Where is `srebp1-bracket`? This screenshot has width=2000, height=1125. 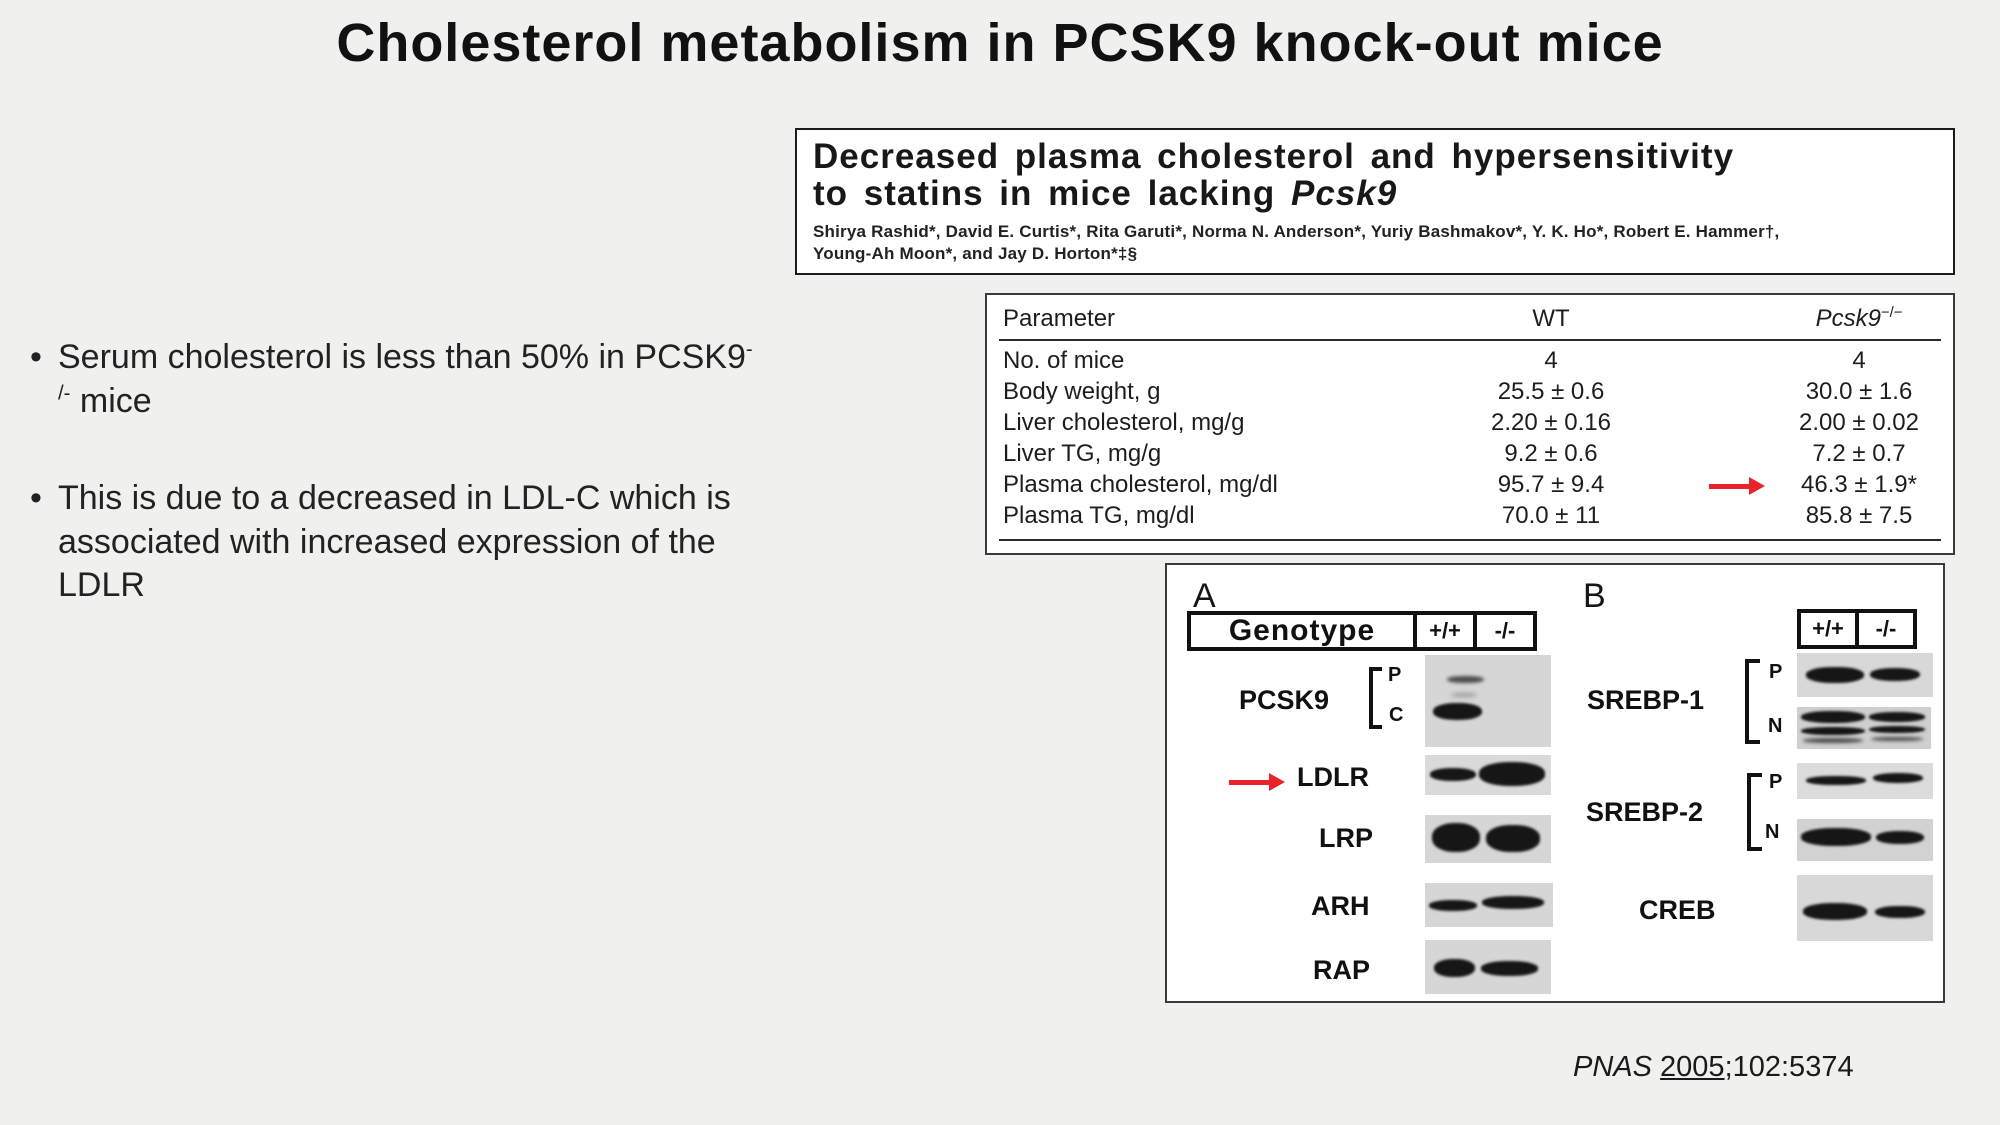
srebp1-bracket is located at coordinates (1752, 701).